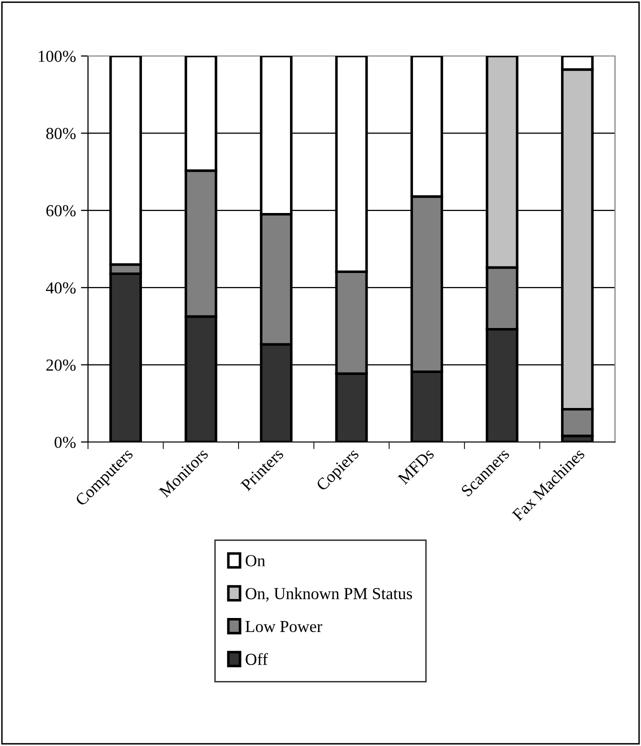  Describe the element at coordinates (57, 56) in the screenshot. I see `y-tick-label: 100%` at that location.